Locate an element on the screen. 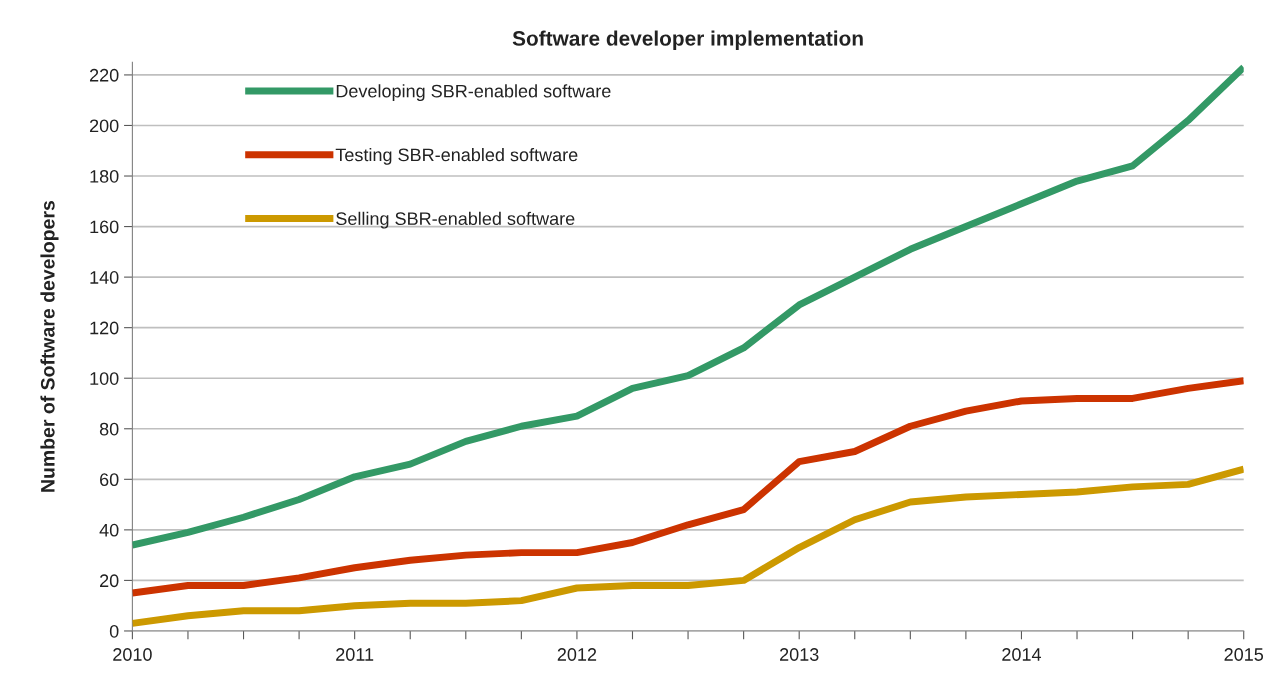  y-tick-label: 80 is located at coordinates (109, 429).